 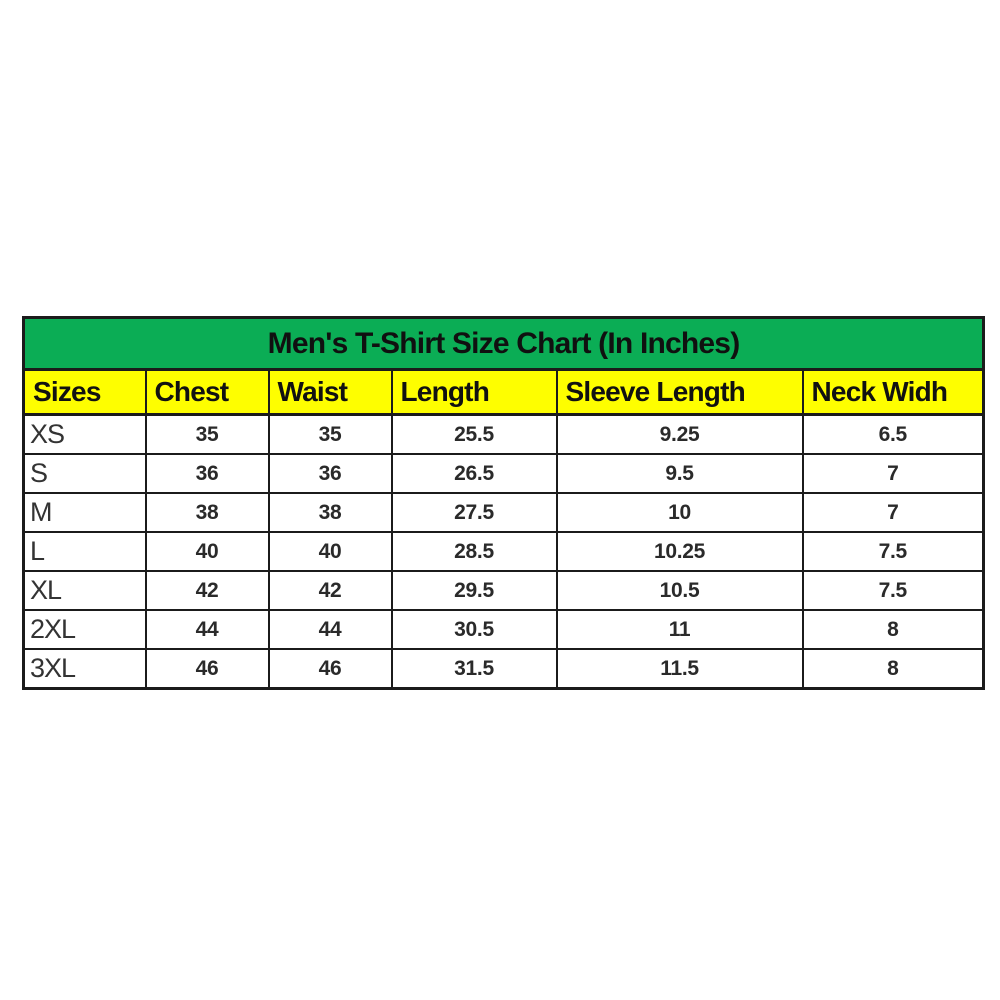 I want to click on waist-value: 40, so click(x=330, y=551).